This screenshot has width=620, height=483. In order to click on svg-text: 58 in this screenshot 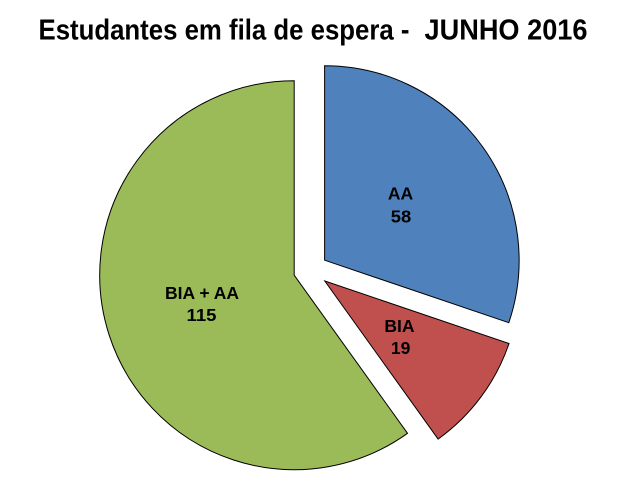, I will do `click(401, 217)`.